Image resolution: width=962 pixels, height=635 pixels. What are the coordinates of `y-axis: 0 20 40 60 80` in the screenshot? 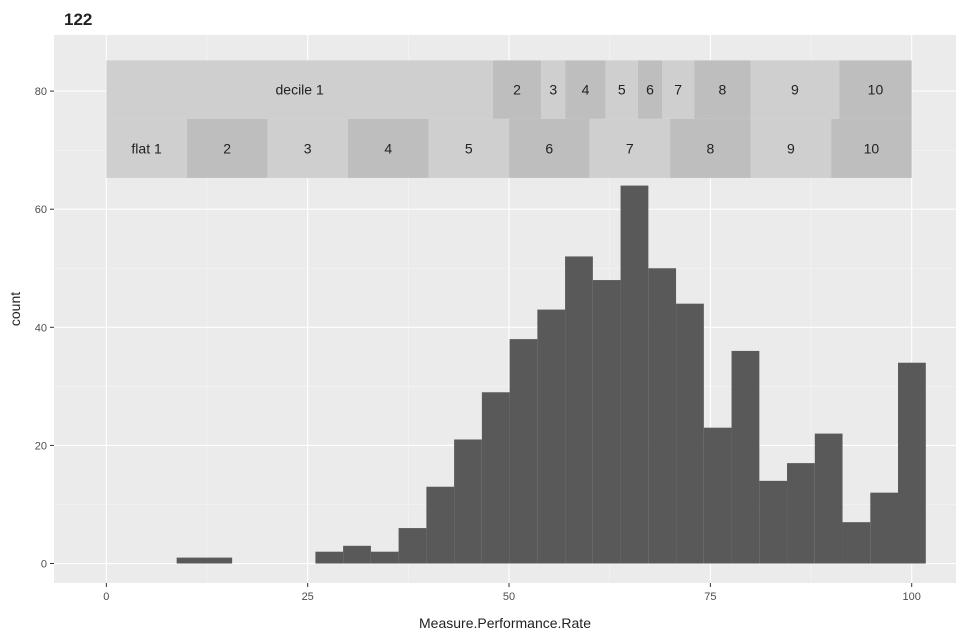 It's located at (44, 328).